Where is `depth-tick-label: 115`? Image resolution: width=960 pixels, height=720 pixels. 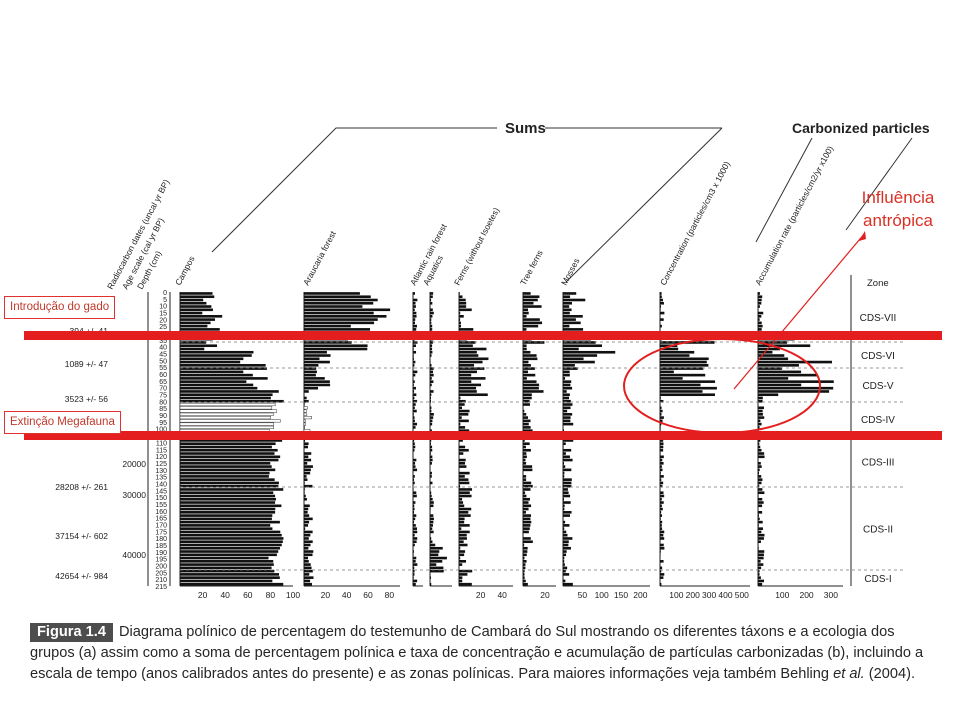 depth-tick-label: 115 is located at coordinates (161, 450).